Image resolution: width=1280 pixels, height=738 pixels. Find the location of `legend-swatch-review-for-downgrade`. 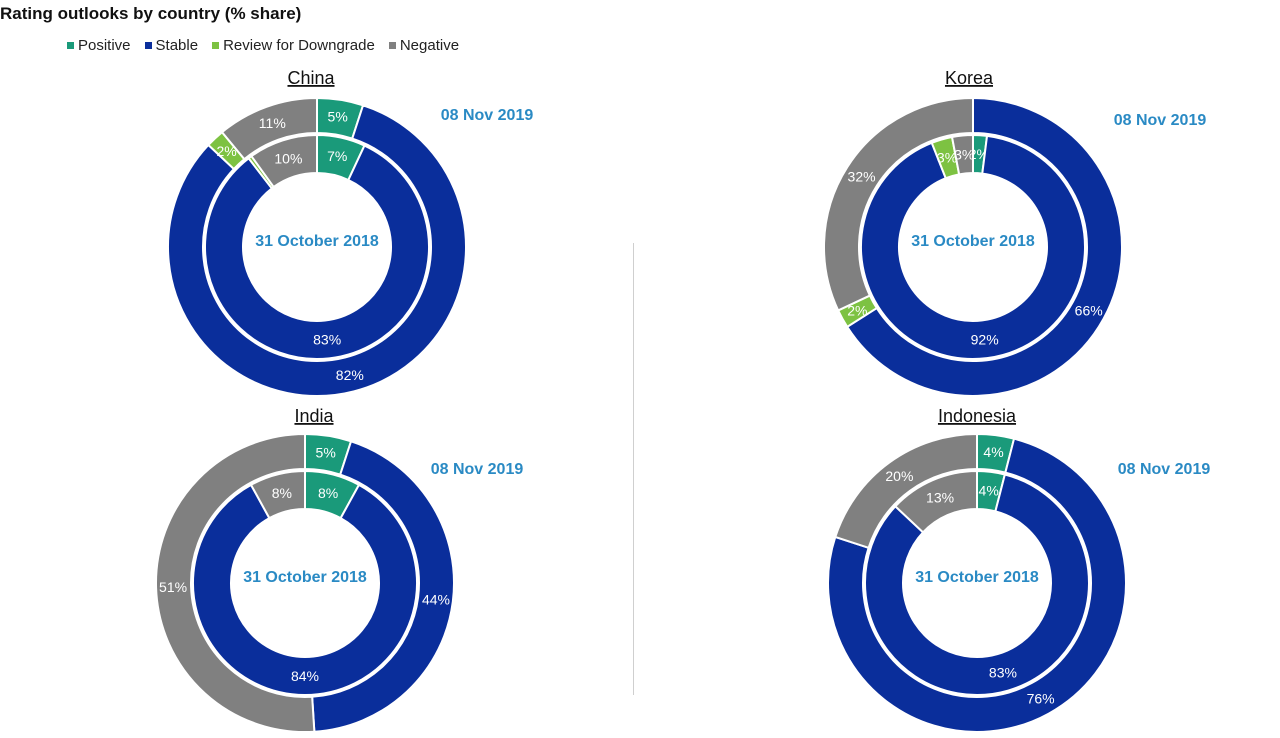

legend-swatch-review-for-downgrade is located at coordinates (216, 45).